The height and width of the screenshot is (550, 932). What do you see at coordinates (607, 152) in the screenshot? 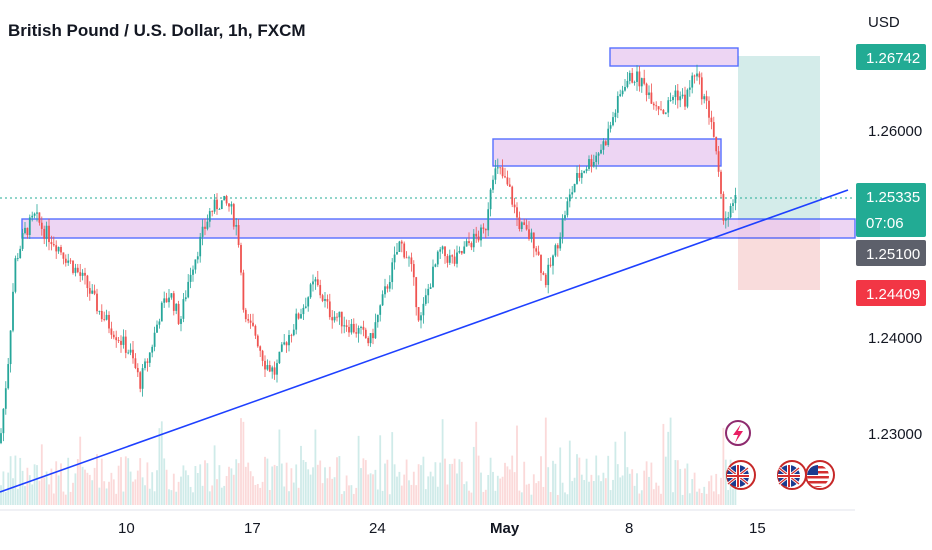
I see `resistance-zone-middle` at bounding box center [607, 152].